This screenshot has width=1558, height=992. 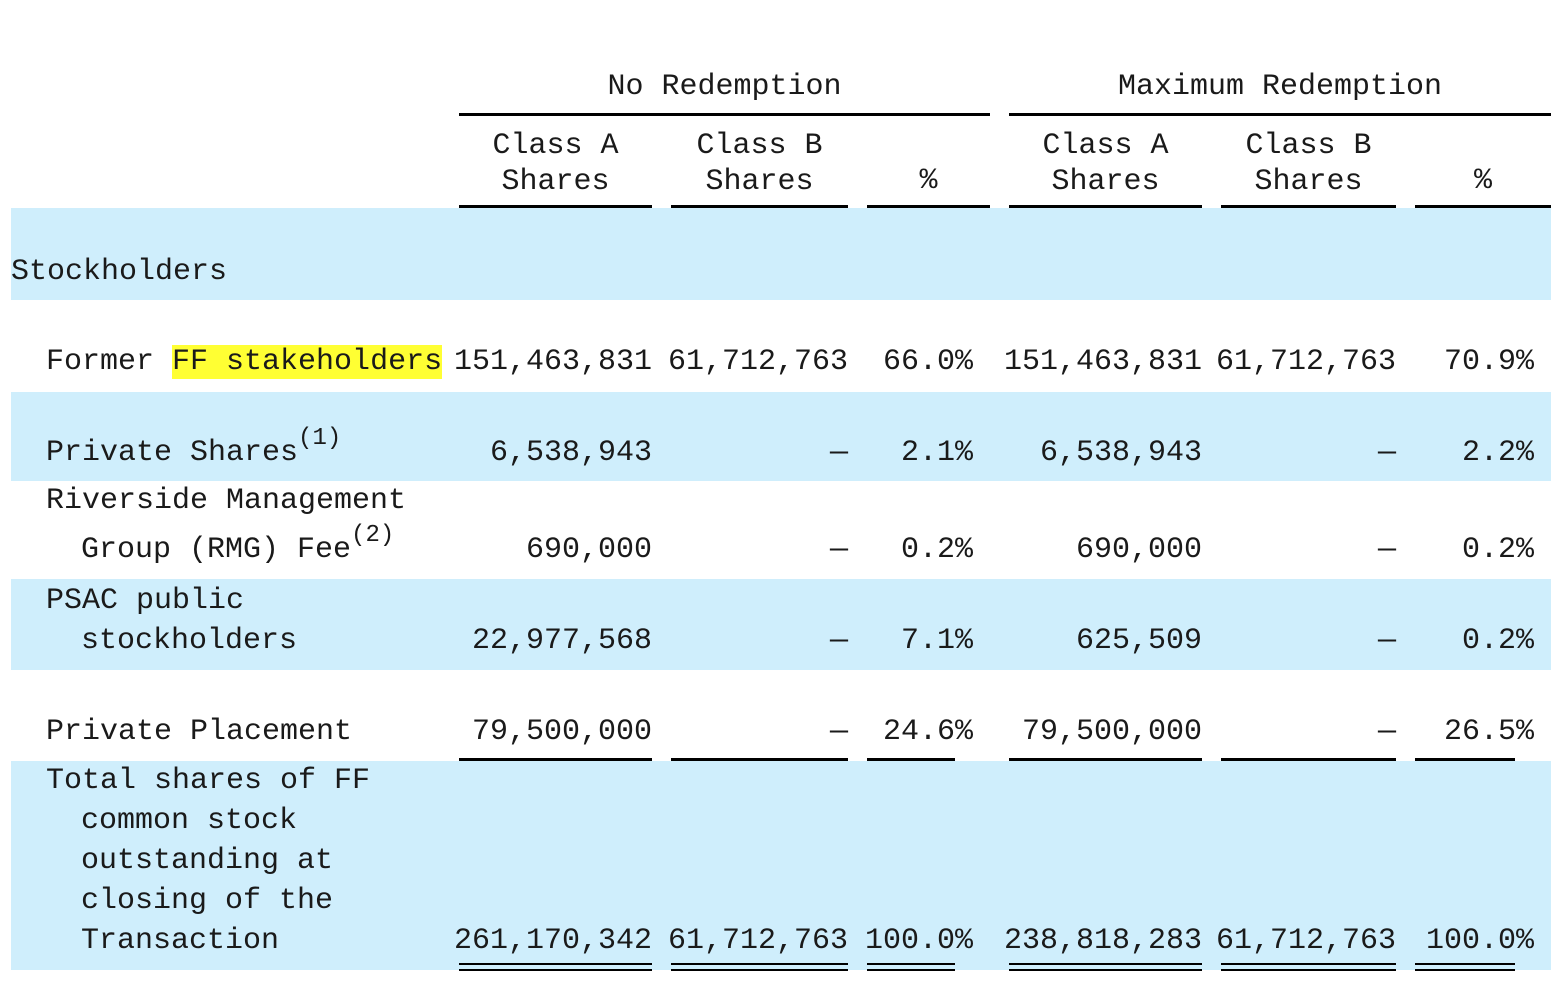 I want to click on section-band, so click(x=781, y=254).